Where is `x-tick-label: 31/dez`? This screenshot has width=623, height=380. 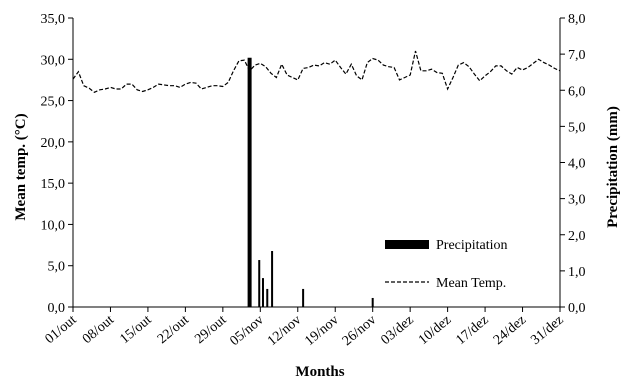
x-tick-label: 31/dez is located at coordinates (547, 330).